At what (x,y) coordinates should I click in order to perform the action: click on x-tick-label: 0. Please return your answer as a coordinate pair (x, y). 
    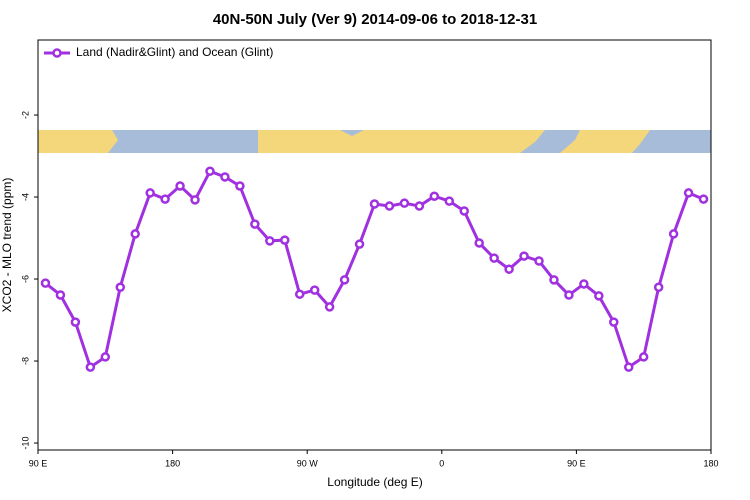
    Looking at the image, I should click on (441, 463).